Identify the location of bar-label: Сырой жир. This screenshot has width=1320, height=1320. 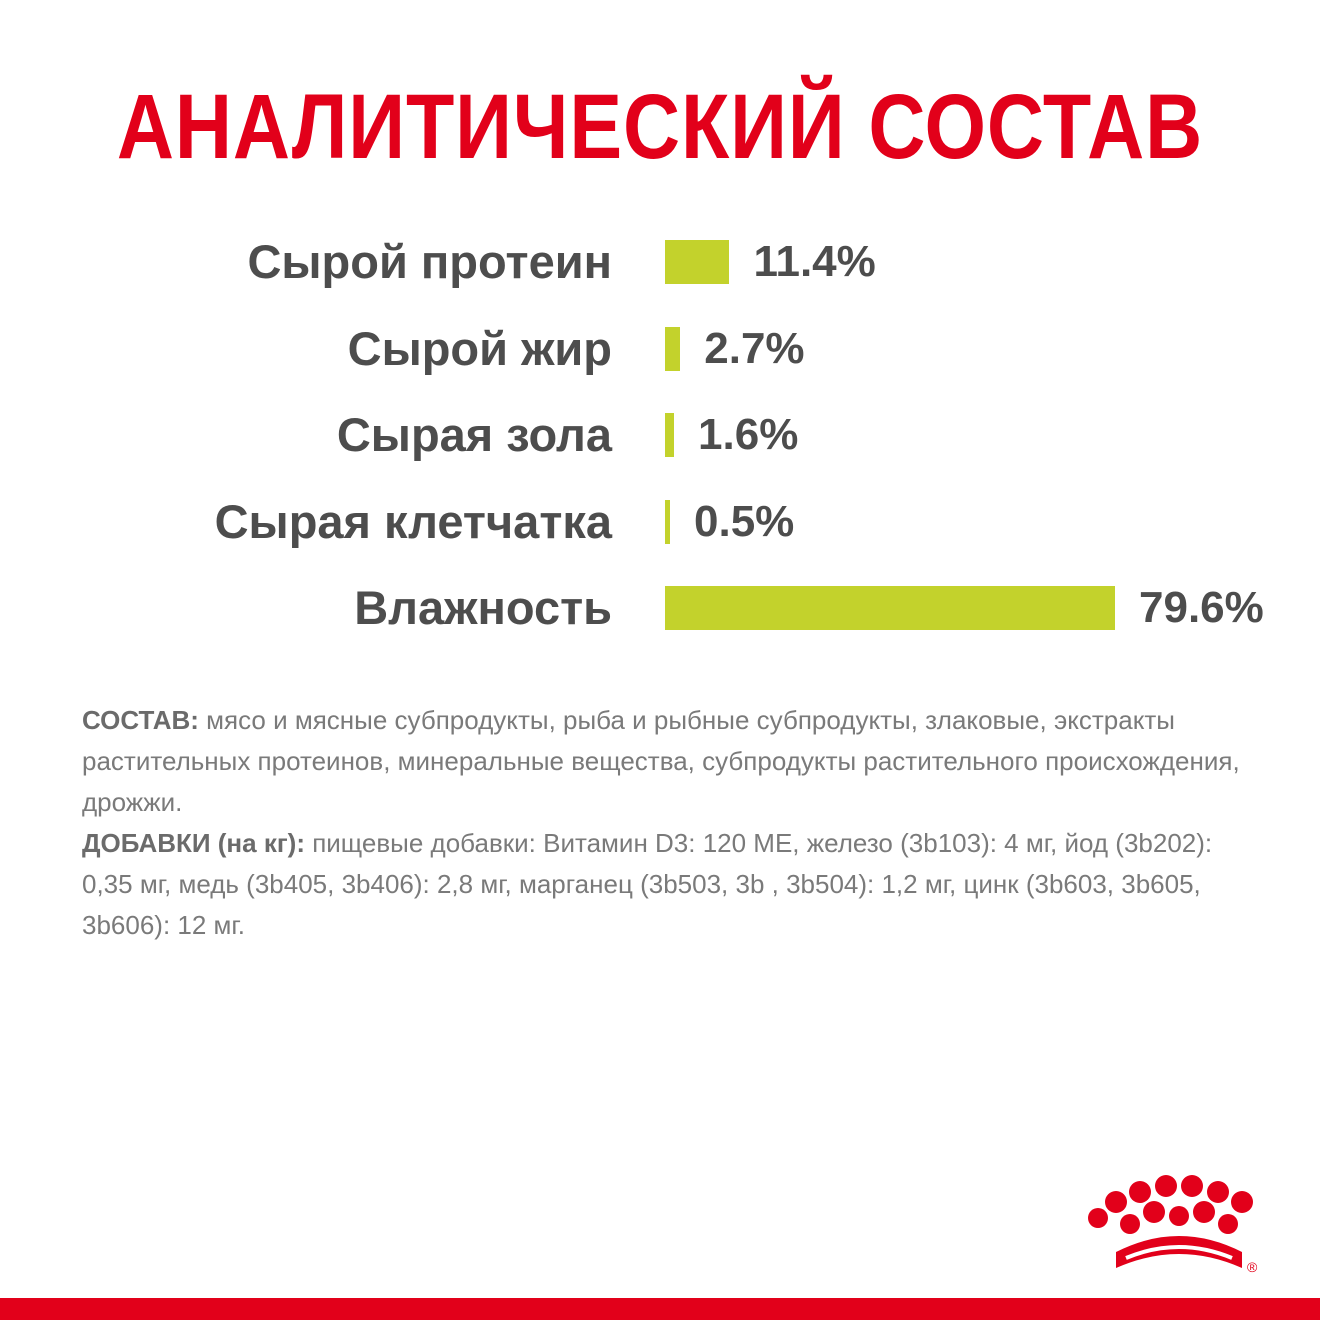
(479, 348).